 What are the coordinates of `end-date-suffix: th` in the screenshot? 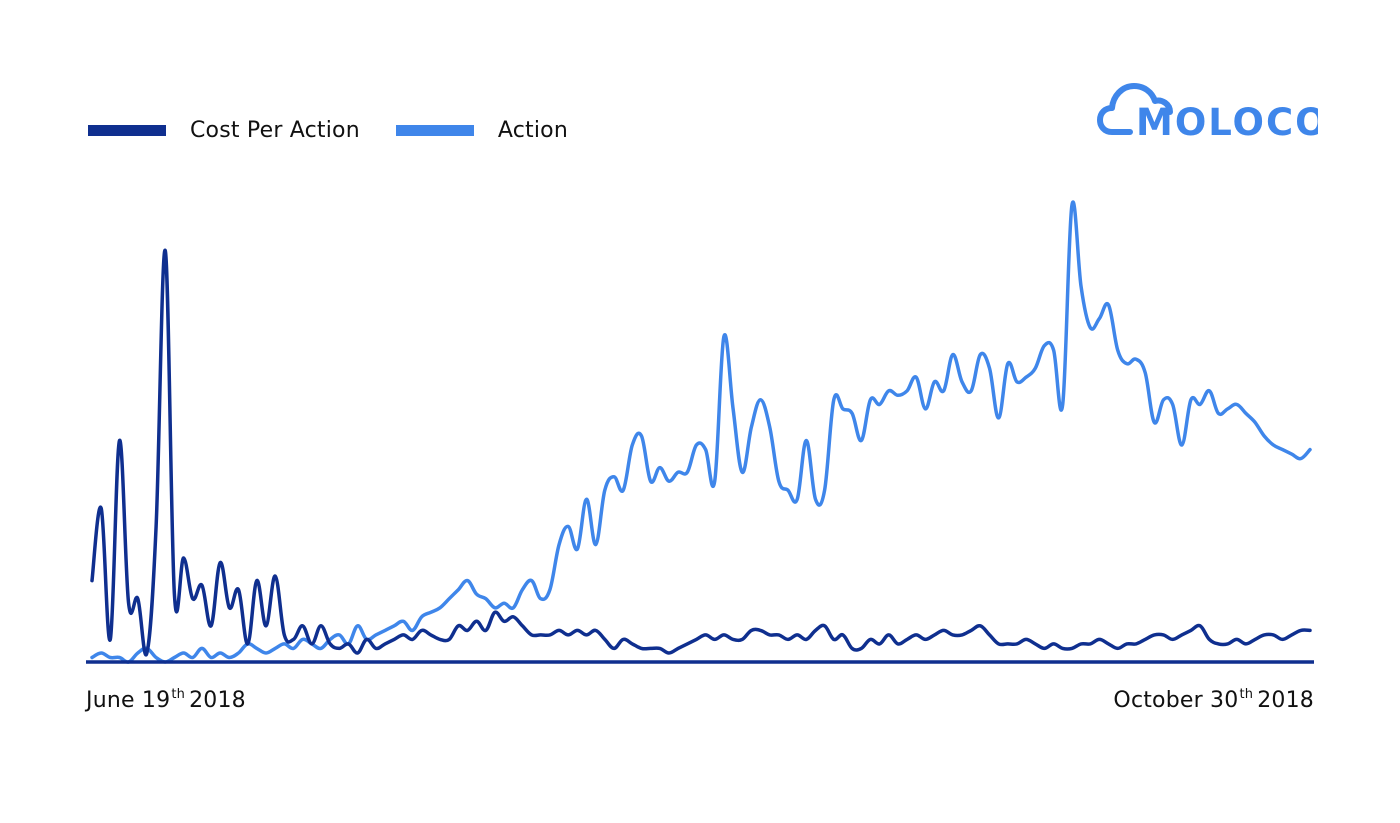 It's located at (1246, 694).